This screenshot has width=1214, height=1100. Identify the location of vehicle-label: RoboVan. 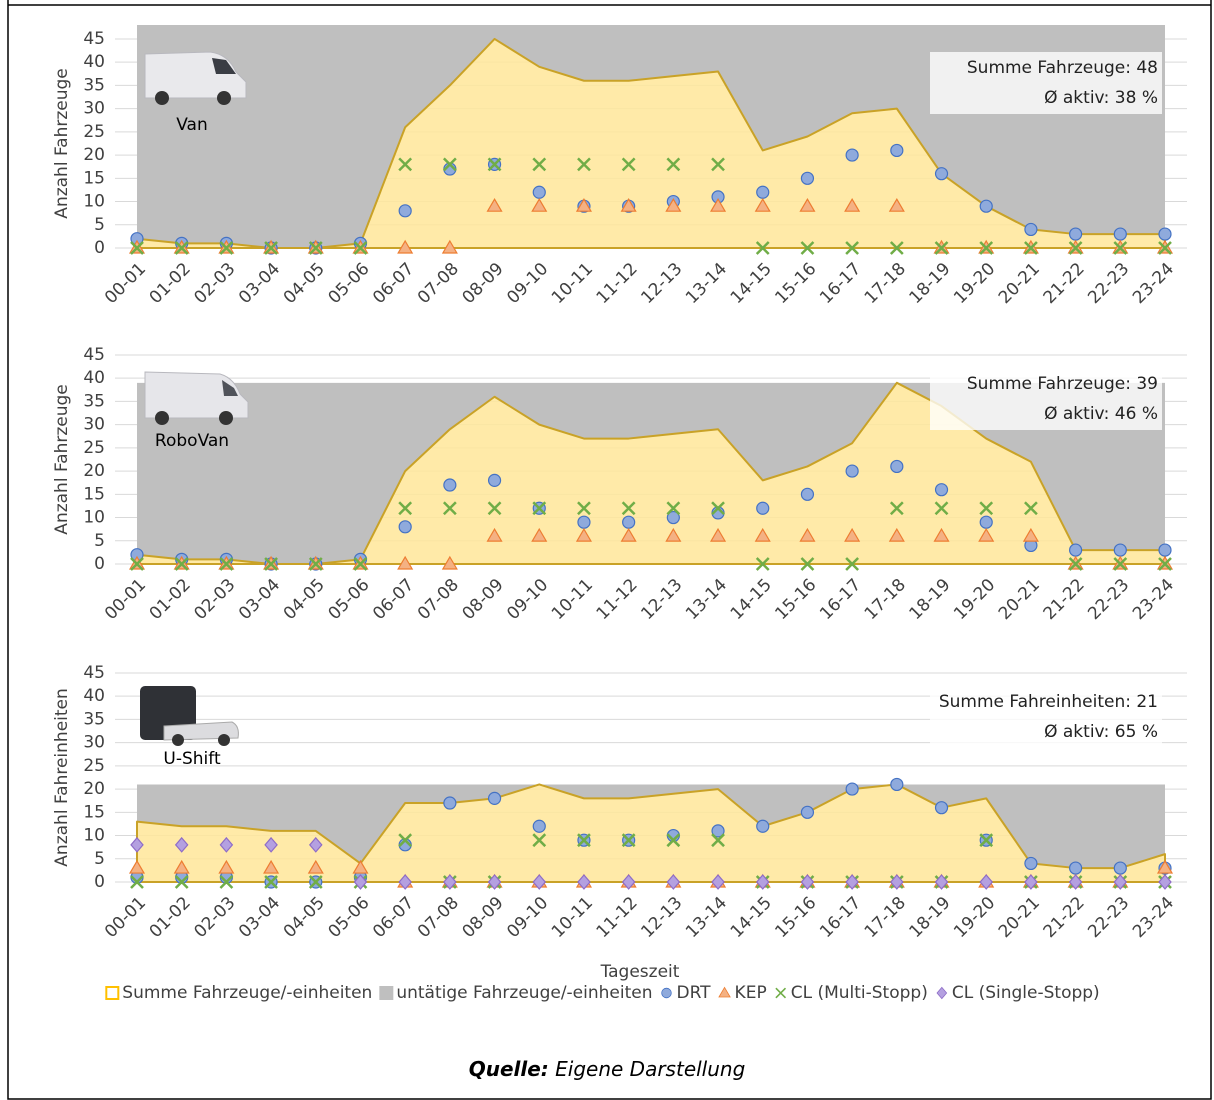
(192, 441).